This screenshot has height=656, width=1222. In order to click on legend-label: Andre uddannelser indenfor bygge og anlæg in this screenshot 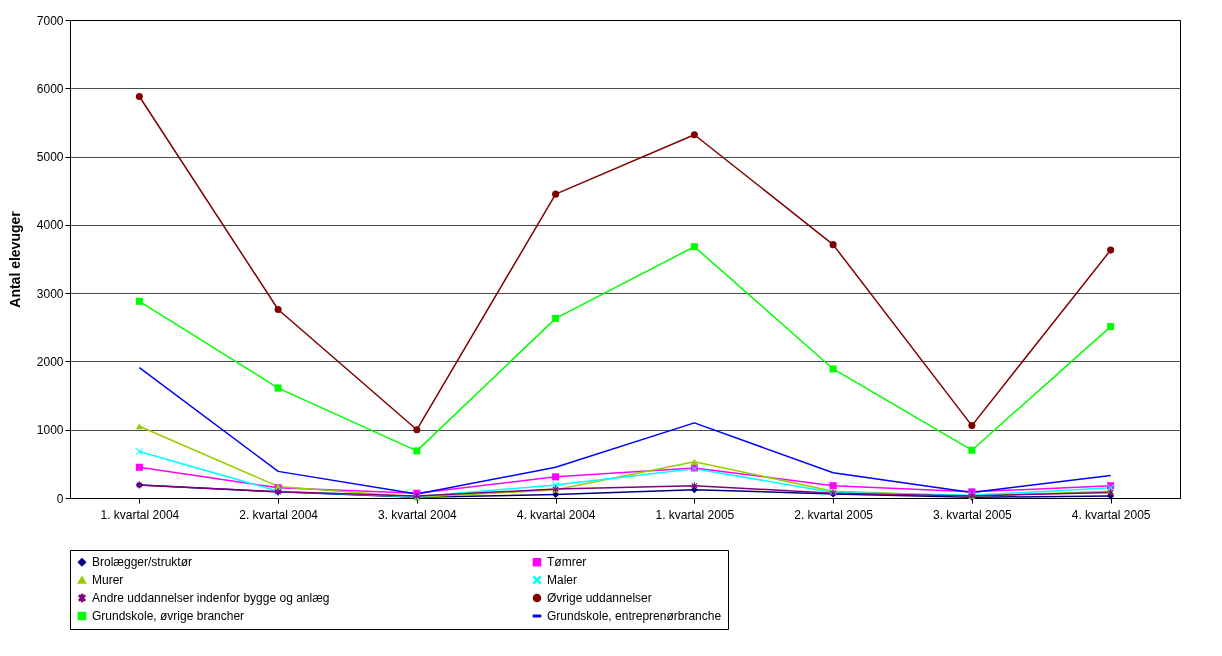, I will do `click(211, 598)`.